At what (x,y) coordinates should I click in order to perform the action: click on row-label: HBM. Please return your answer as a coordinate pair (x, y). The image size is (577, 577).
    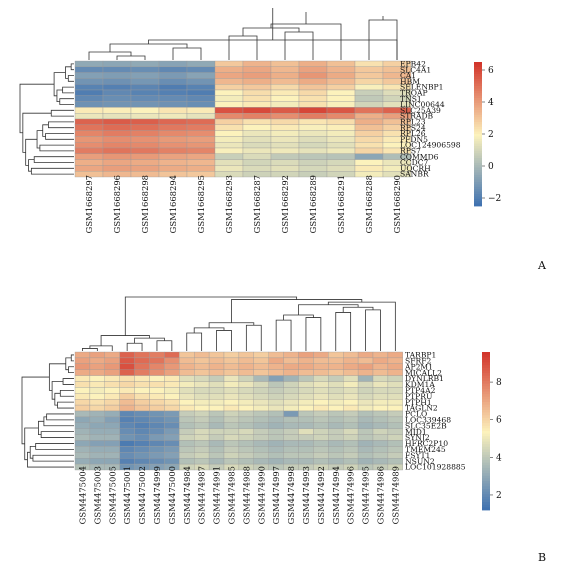
    Looking at the image, I should click on (410, 81).